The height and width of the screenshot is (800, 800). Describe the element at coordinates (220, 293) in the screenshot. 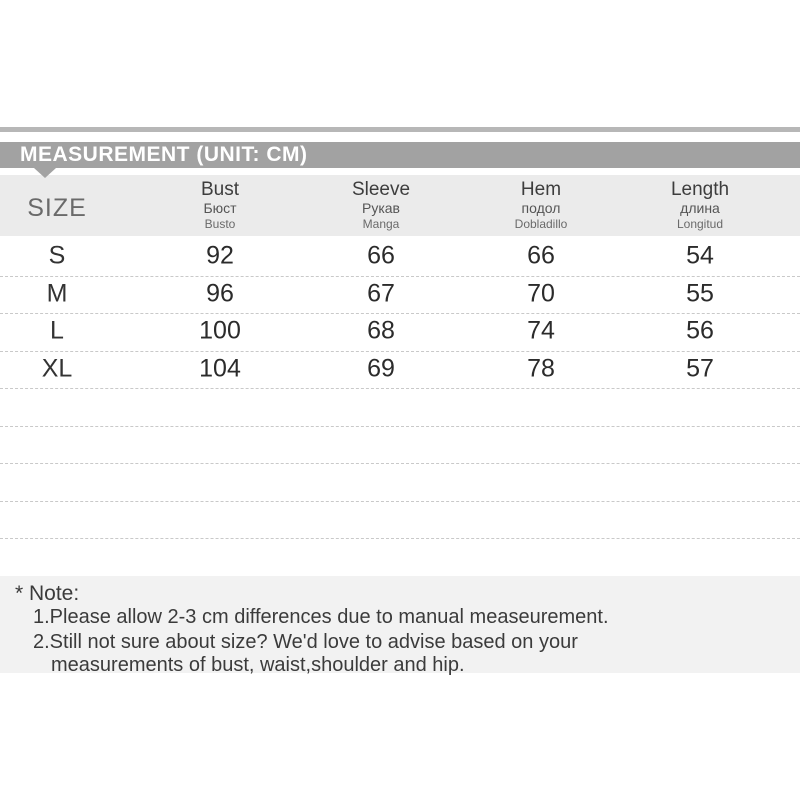

I see `cell-bust: 96` at that location.